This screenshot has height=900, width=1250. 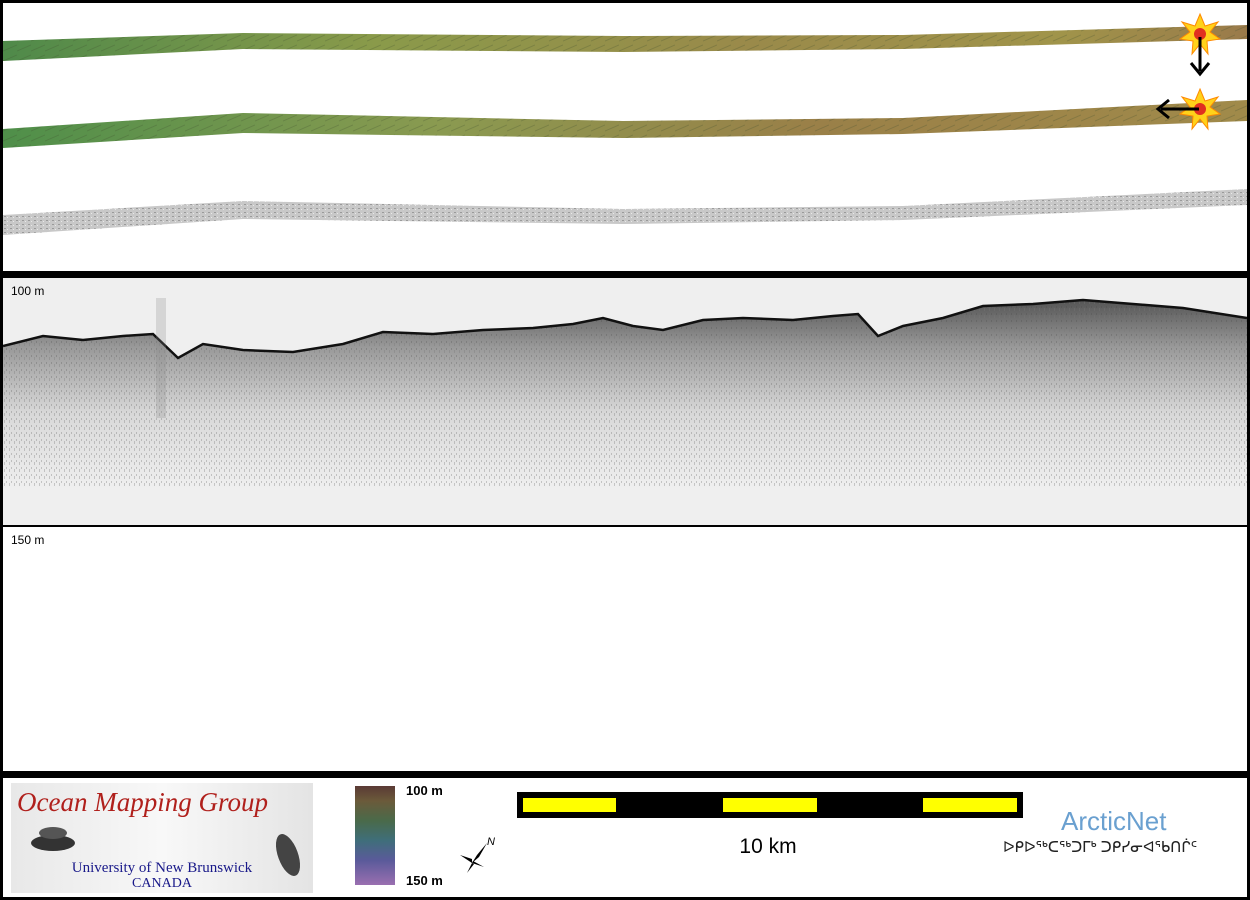 I want to click on north-label: N, so click(x=491, y=842).